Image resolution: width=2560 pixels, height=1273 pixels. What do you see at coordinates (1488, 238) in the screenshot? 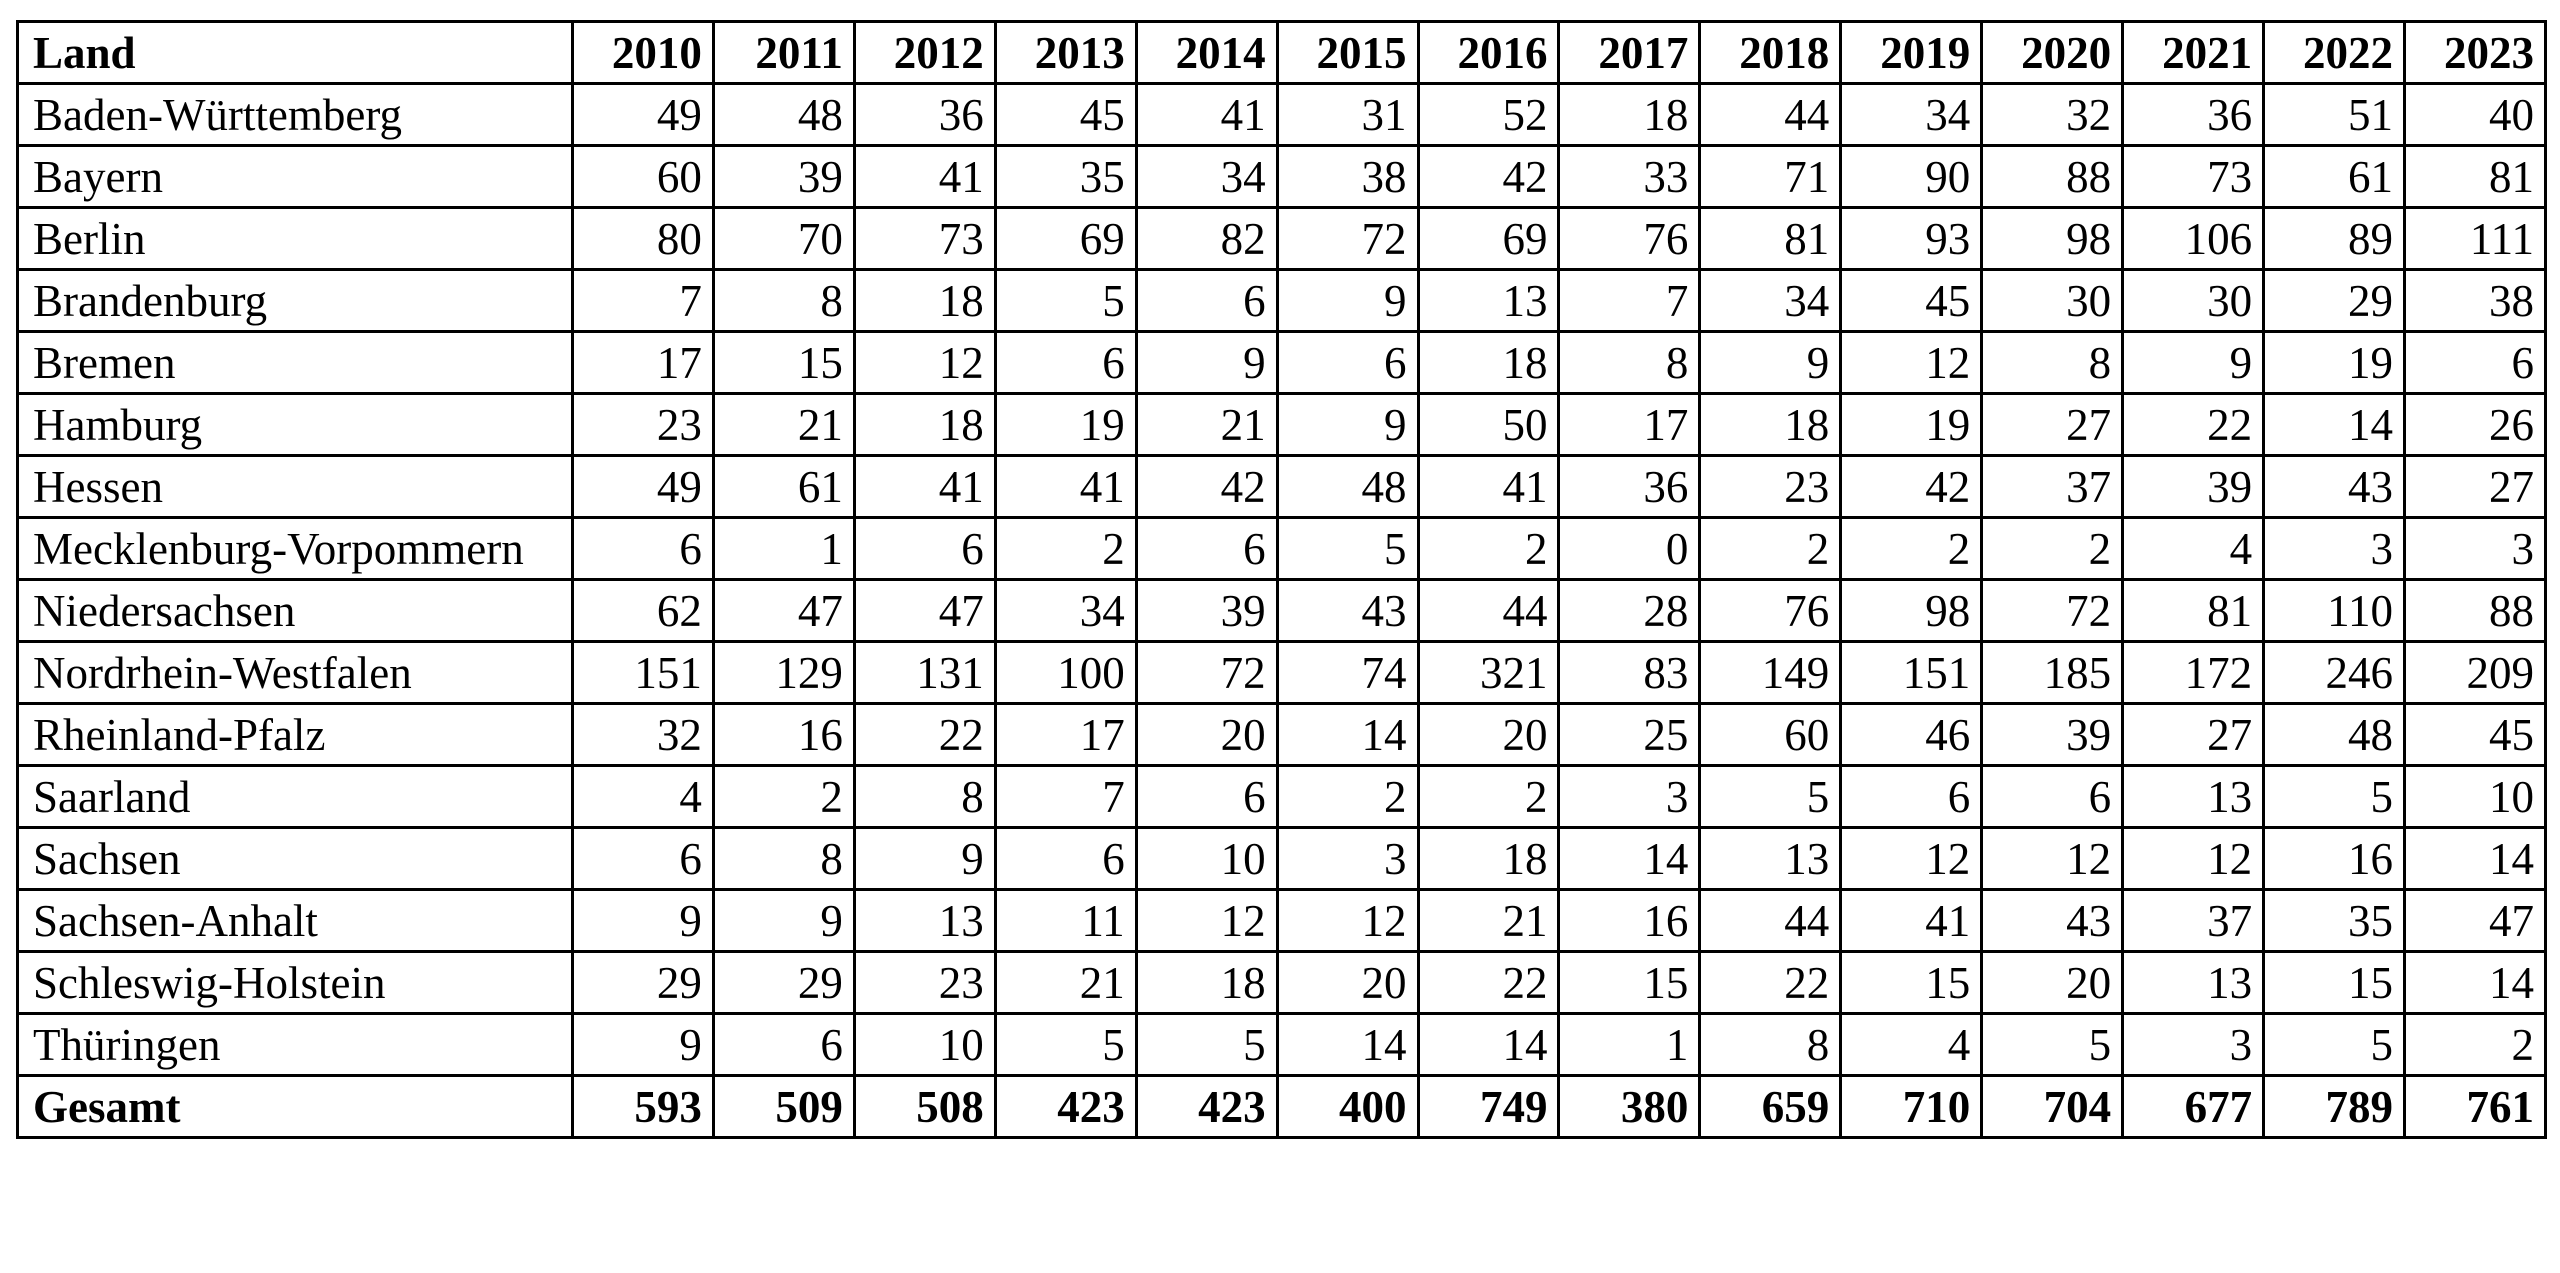
I see `value-cell: 69` at bounding box center [1488, 238].